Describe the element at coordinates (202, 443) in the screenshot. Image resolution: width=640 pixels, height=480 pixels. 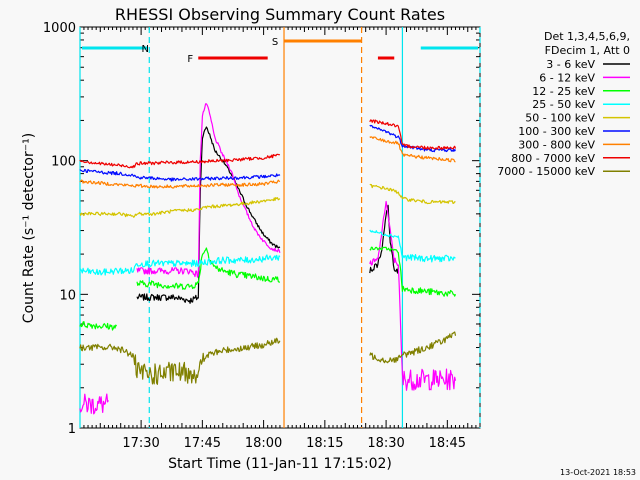
I see `x-tick-label: 17:45` at that location.